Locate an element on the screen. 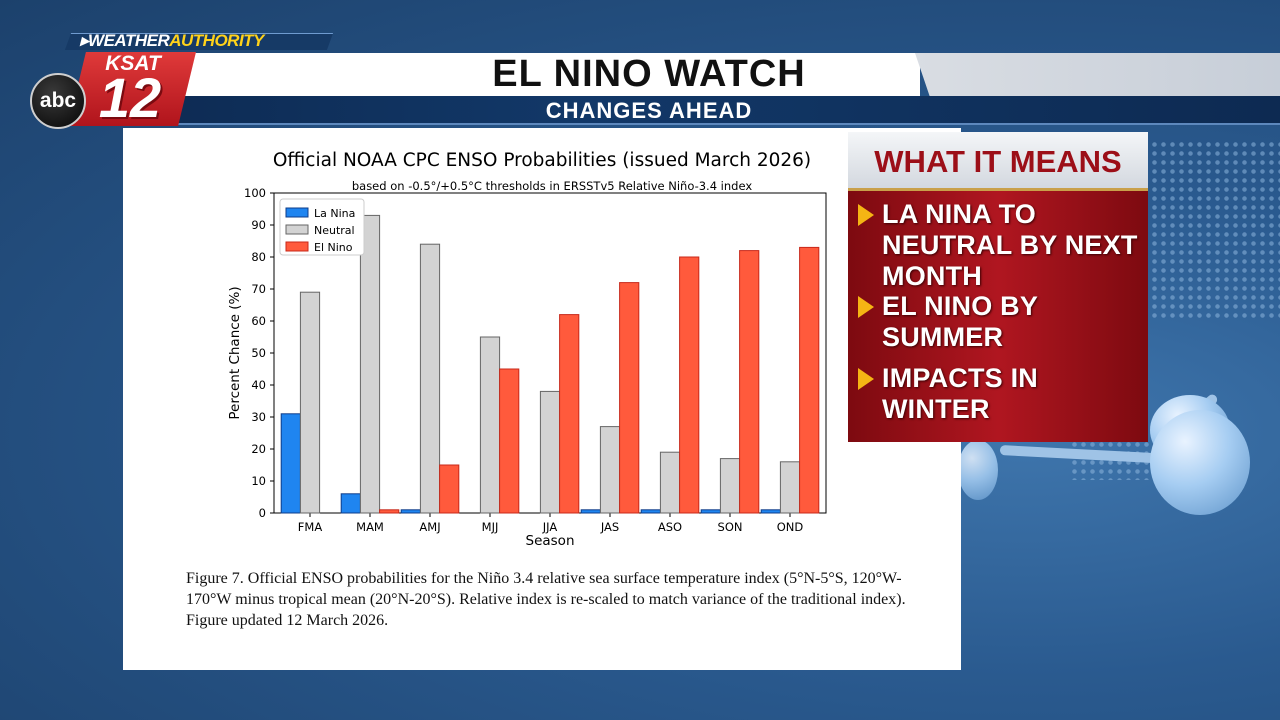 The height and width of the screenshot is (720, 1280). y-tick-label: 50 is located at coordinates (258, 353).